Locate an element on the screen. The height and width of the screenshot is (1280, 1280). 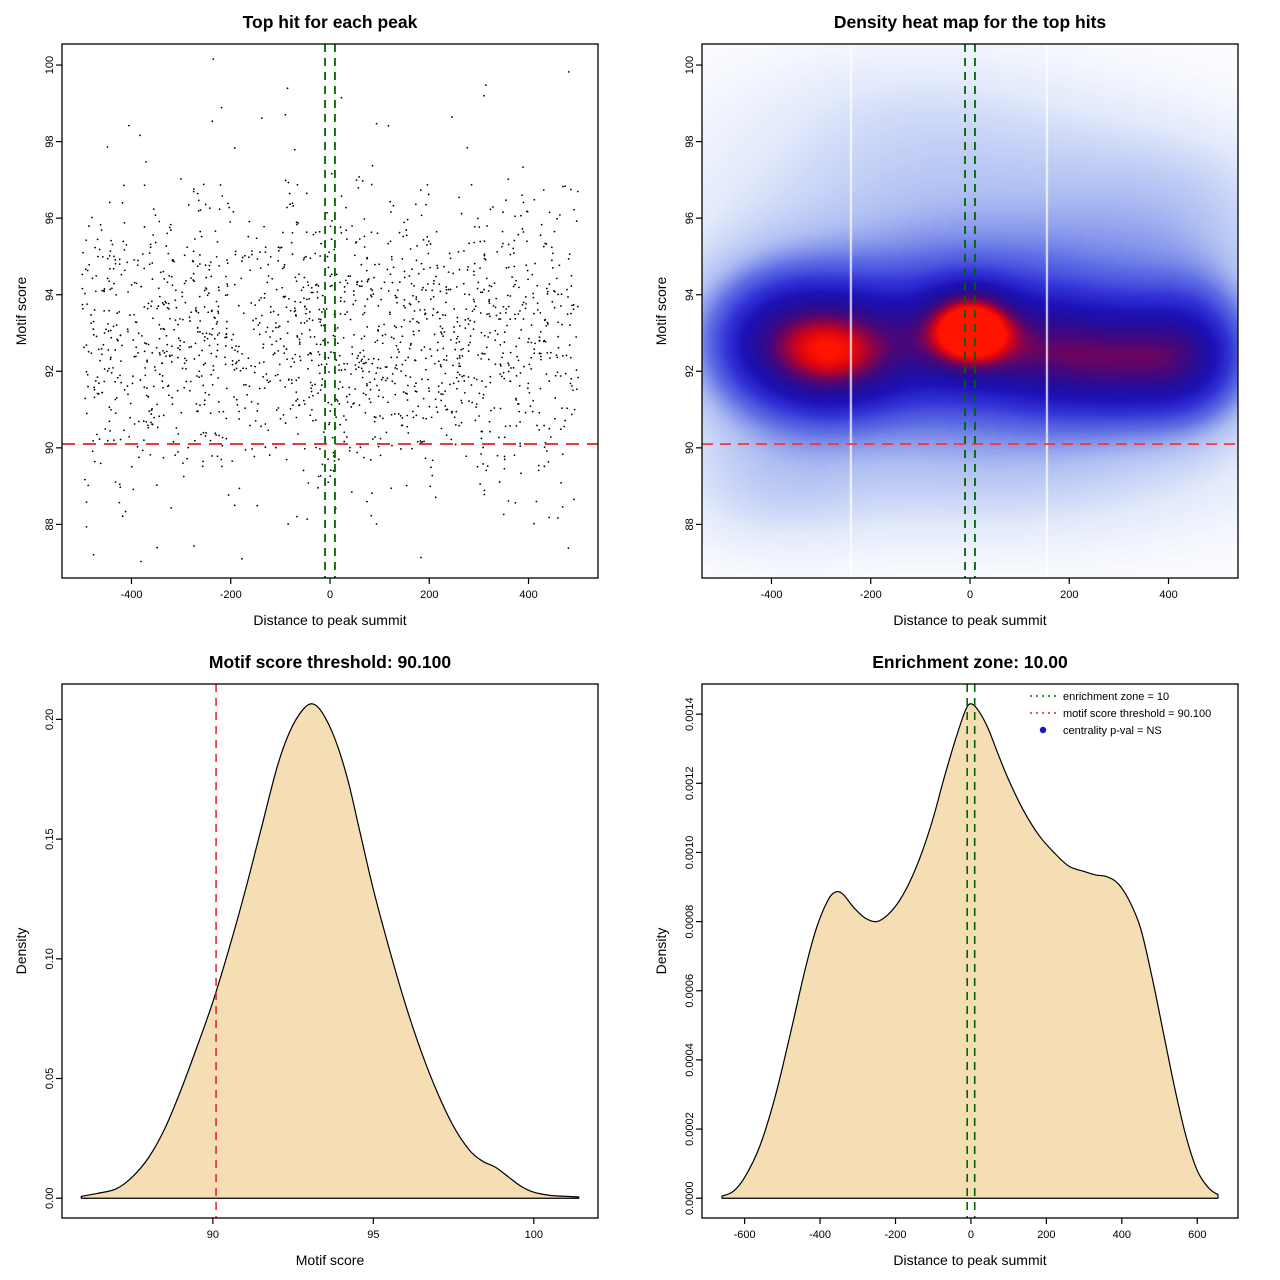
score-density-xlabel: Motif score is located at coordinates (330, 1260).